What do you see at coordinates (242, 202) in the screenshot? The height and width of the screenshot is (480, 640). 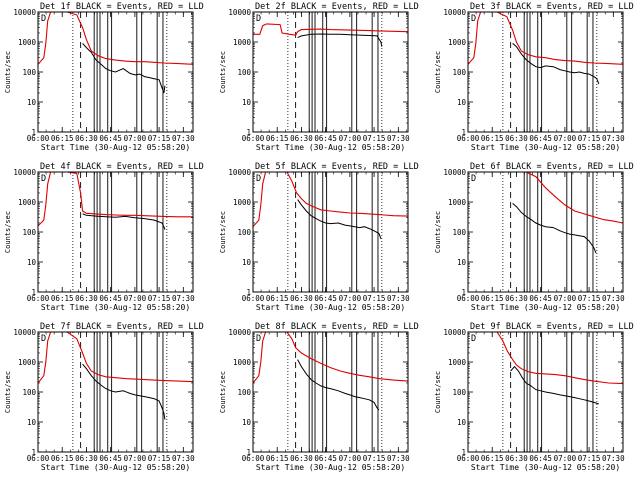 I see `y-tick-label: 1000` at bounding box center [242, 202].